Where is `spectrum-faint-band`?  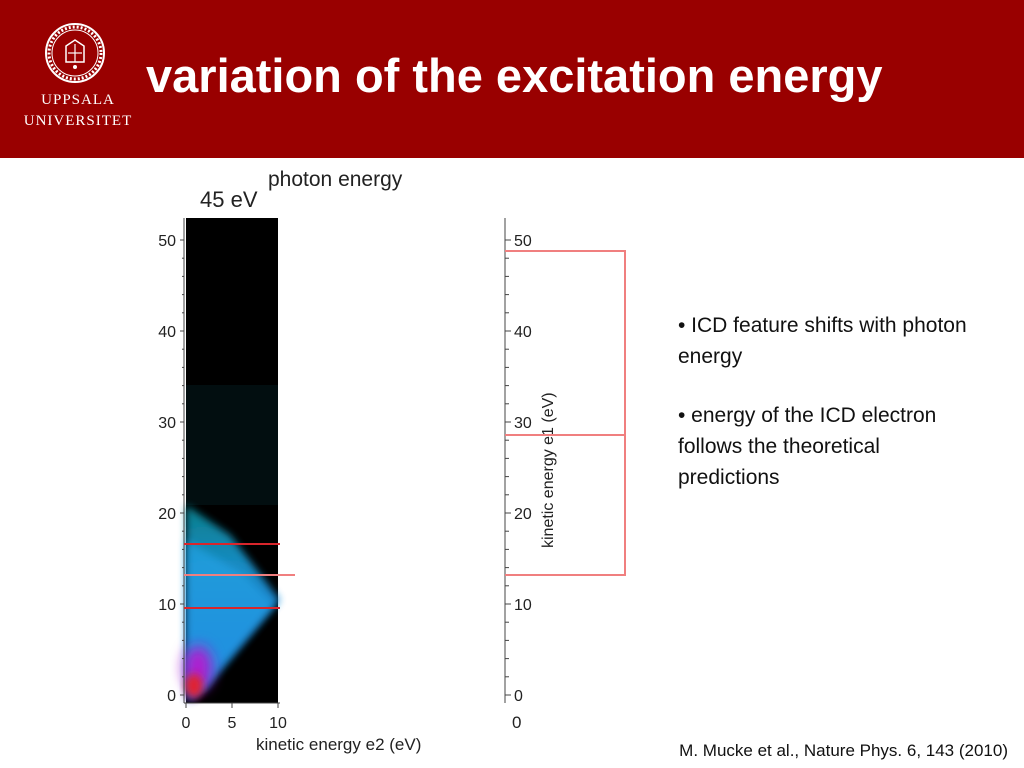 spectrum-faint-band is located at coordinates (232, 445).